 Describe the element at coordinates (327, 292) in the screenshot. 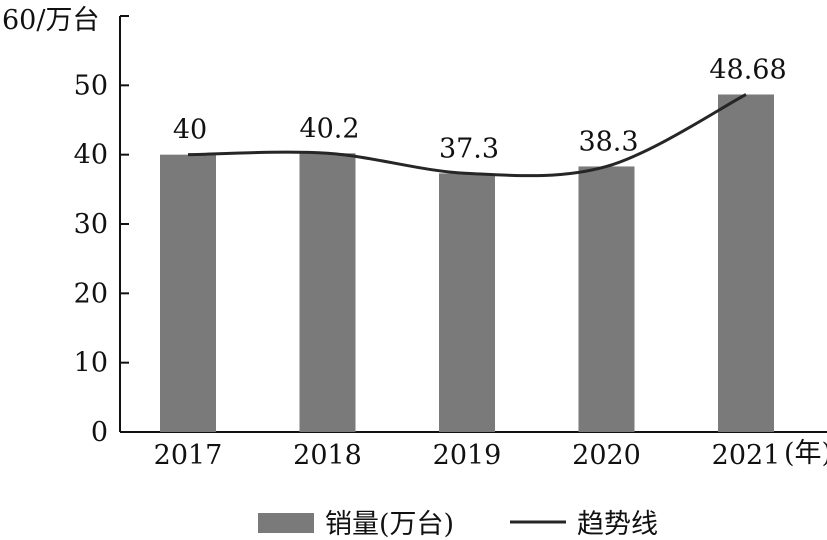

I see `bar-2018` at that location.